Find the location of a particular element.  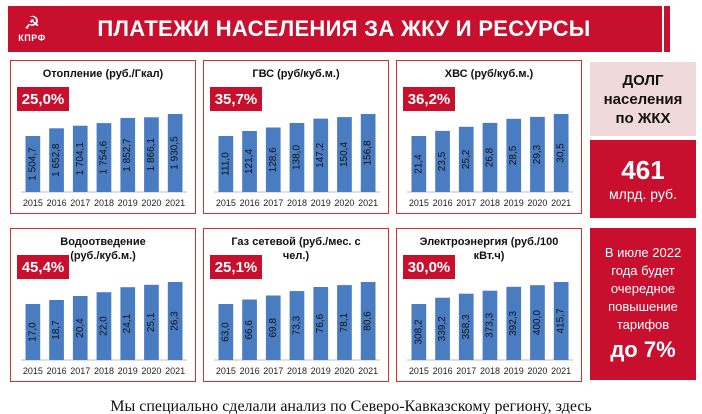

debt-label-line: ДОЛГ is located at coordinates (643, 80).